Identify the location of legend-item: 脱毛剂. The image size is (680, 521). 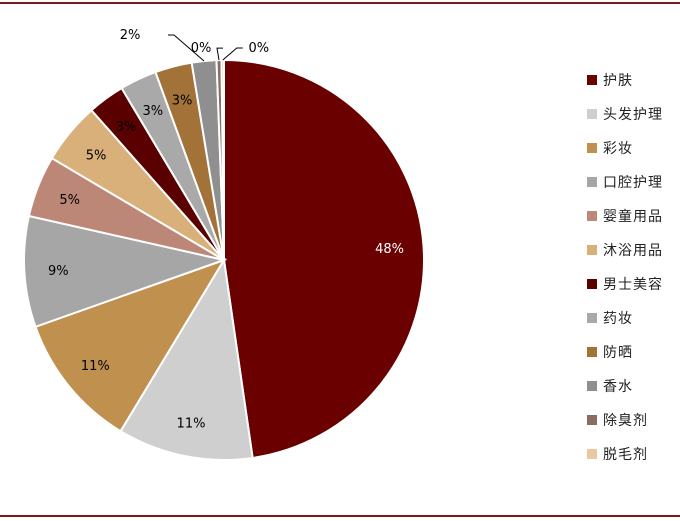
(625, 454).